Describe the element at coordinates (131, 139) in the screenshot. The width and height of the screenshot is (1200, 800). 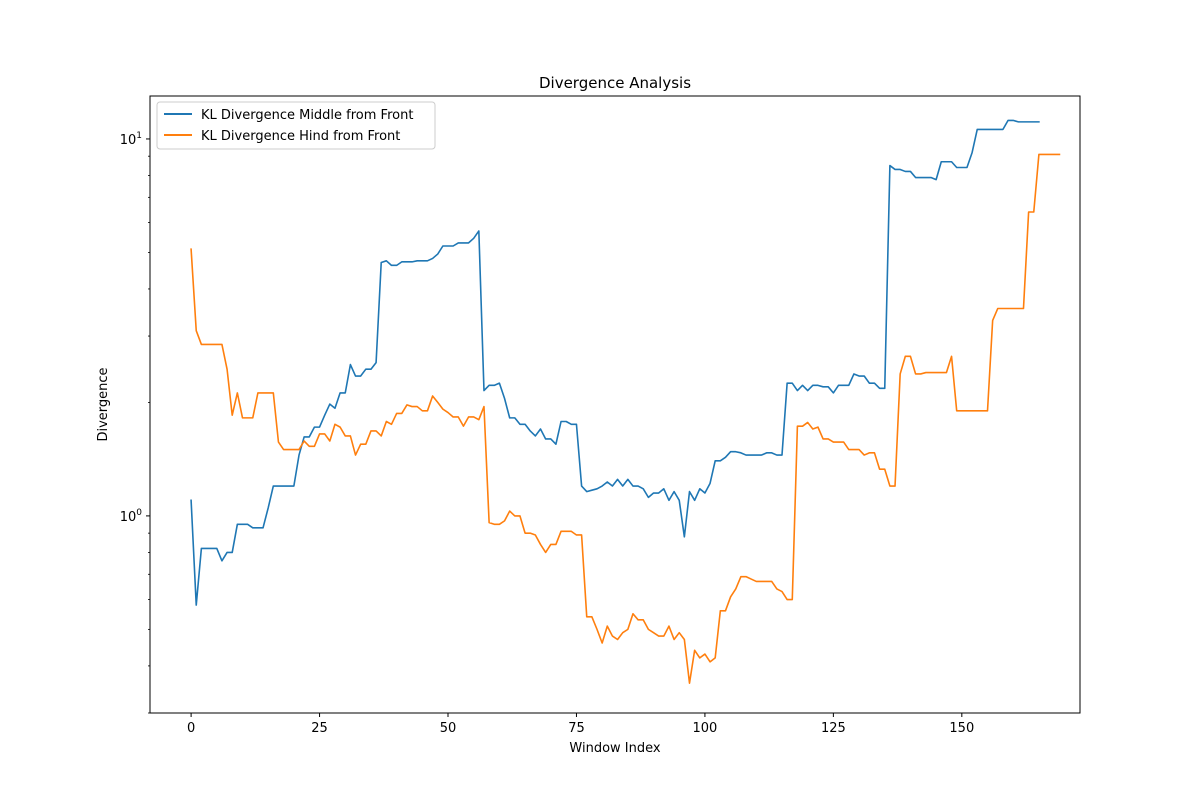
I see `y-tick-label: 10¹` at that location.